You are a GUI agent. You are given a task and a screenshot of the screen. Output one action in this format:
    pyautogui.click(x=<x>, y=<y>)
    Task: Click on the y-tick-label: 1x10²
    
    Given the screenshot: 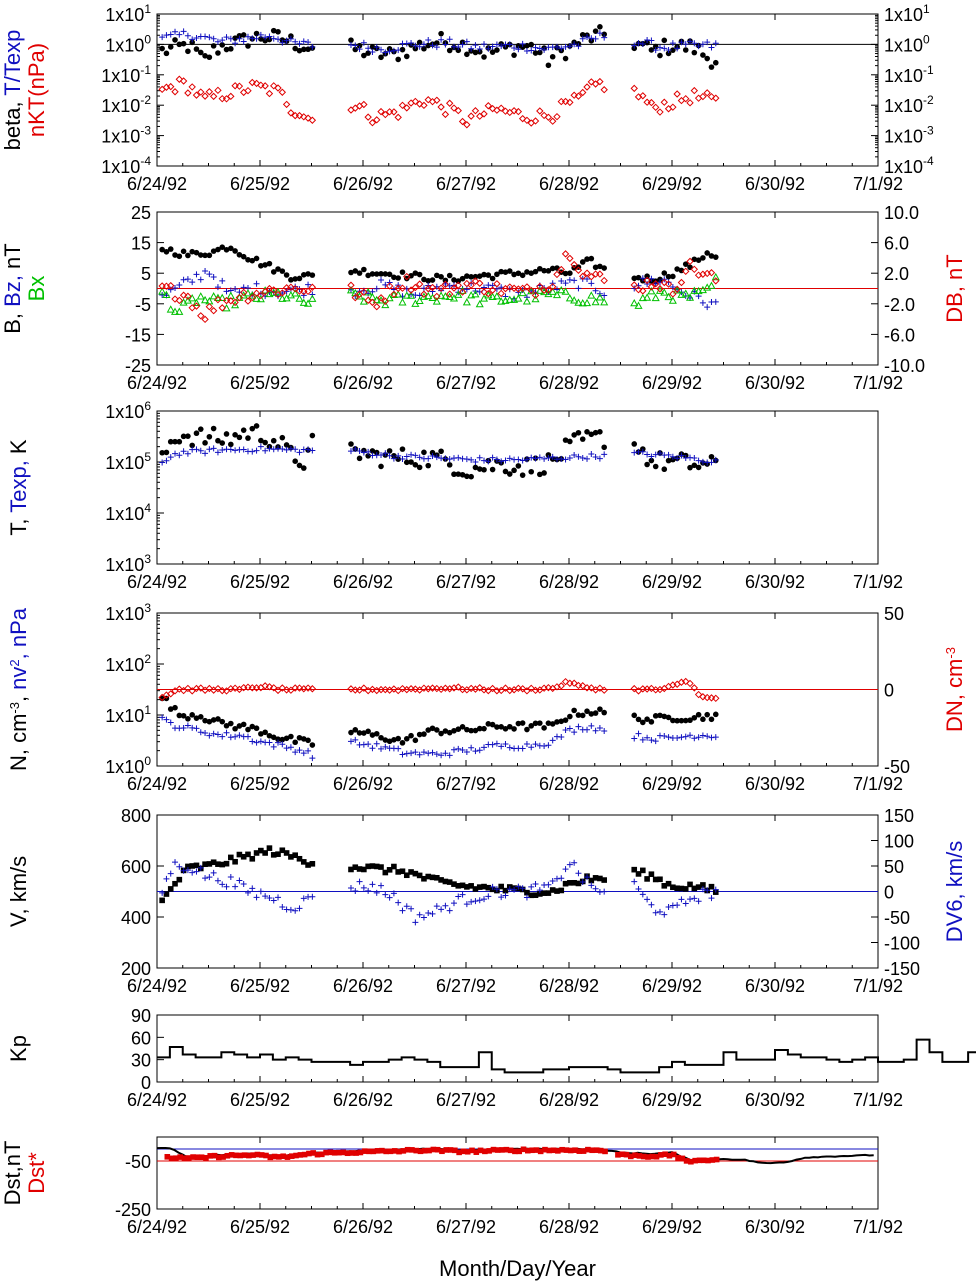 What is the action you would take?
    pyautogui.click(x=128, y=663)
    